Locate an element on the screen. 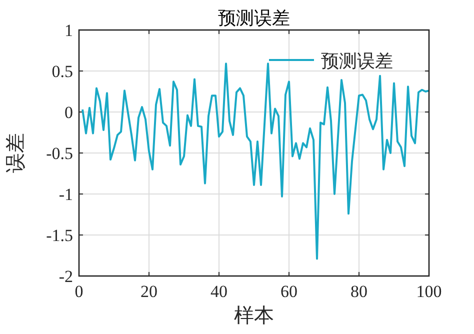 The width and height of the screenshot is (474, 334). x-tick-label: 40 is located at coordinates (219, 291).